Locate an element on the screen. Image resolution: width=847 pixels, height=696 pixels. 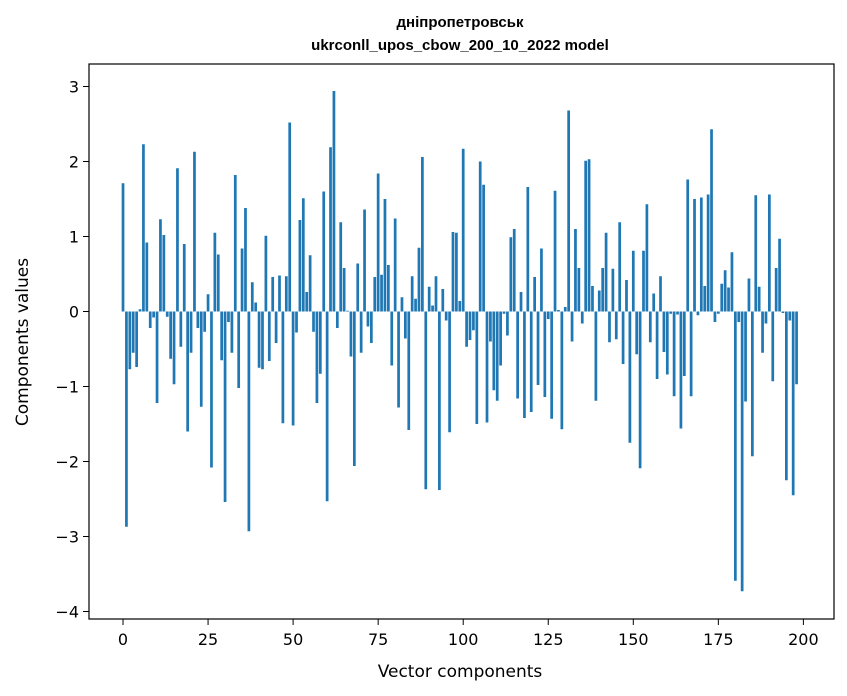
y-tick-label--3: −3 is located at coordinates (67, 537).